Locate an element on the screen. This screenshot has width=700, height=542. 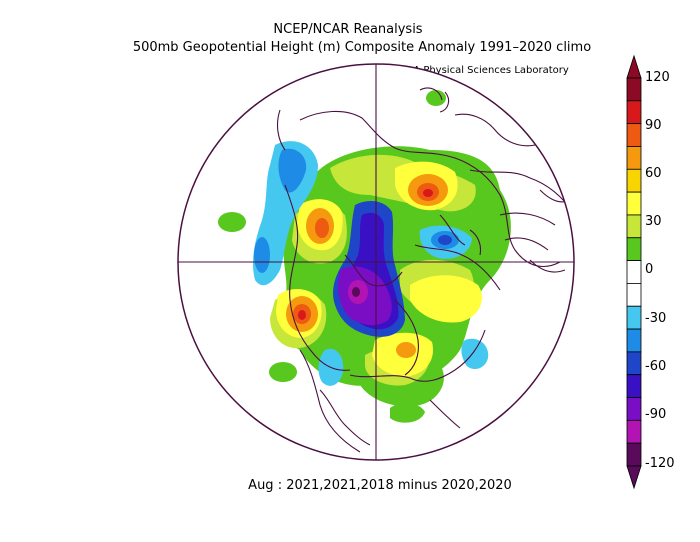
colorbar-top-arrow is located at coordinates (634, 66).